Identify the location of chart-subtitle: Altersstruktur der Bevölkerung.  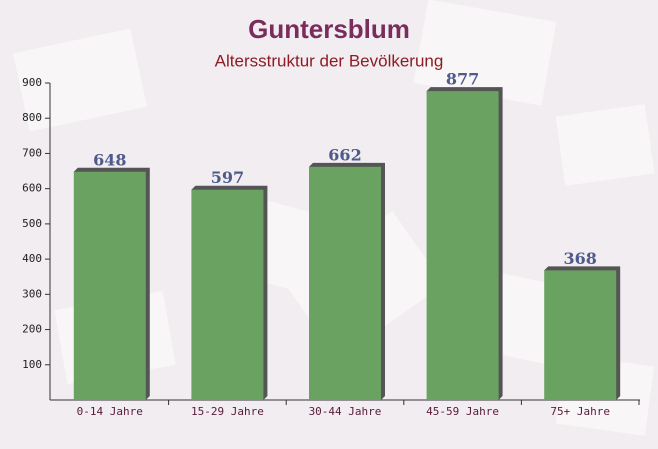
(329, 60).